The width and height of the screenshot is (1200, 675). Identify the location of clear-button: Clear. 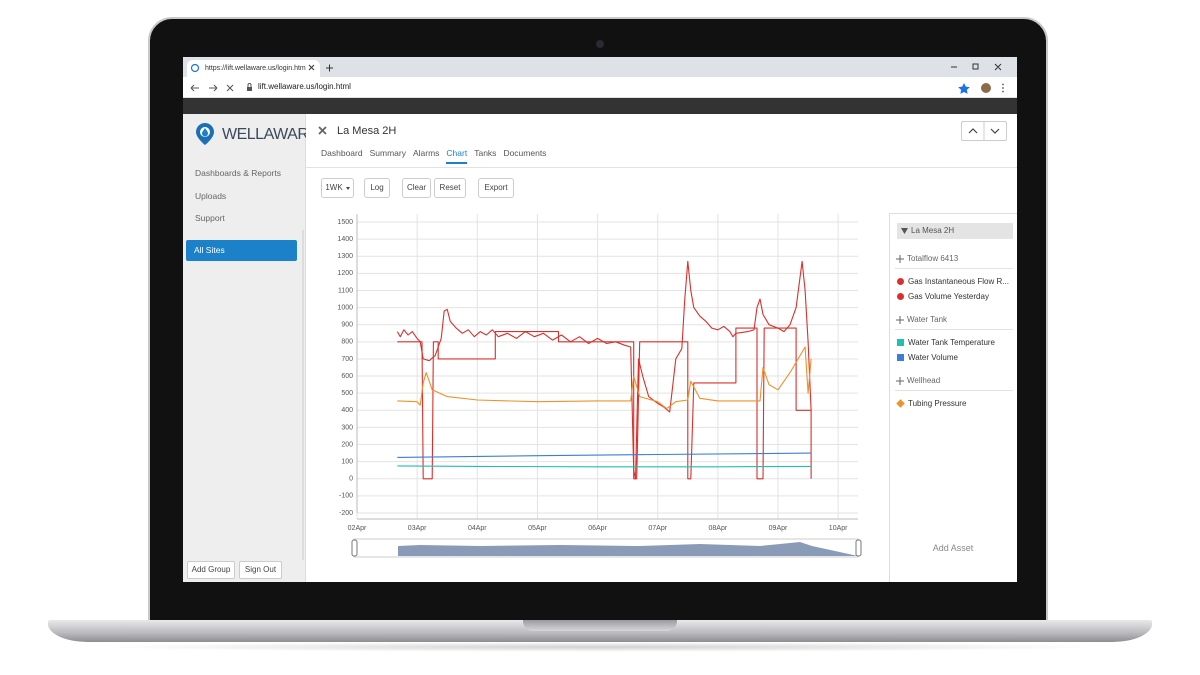
(416, 188).